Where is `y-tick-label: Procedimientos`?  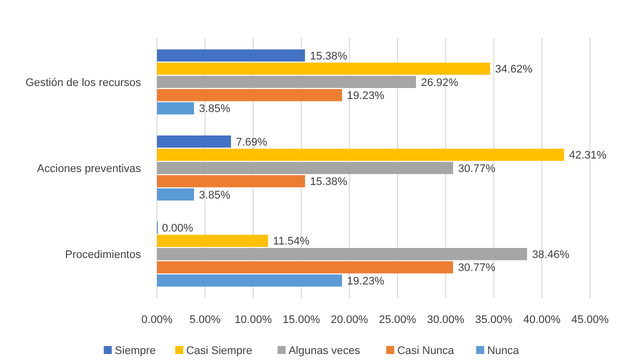 y-tick-label: Procedimientos is located at coordinates (103, 254).